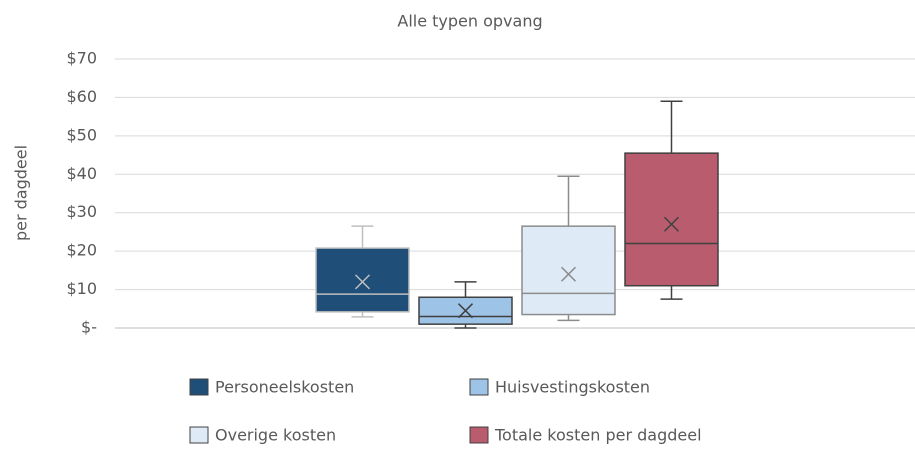  I want to click on legend-label: Totale kosten per dagdeel, so click(598, 435).